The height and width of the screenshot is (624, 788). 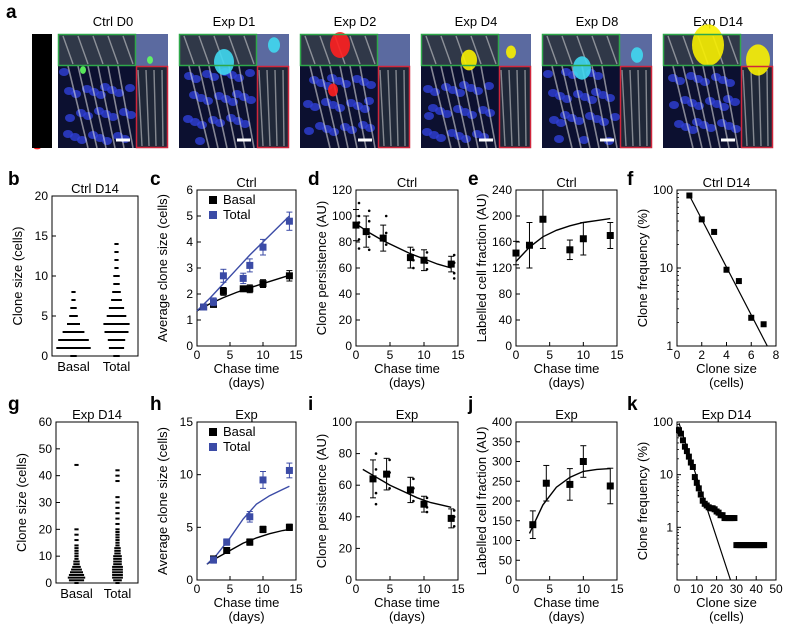 I want to click on condition-label: Exp D2, so click(x=355, y=21).